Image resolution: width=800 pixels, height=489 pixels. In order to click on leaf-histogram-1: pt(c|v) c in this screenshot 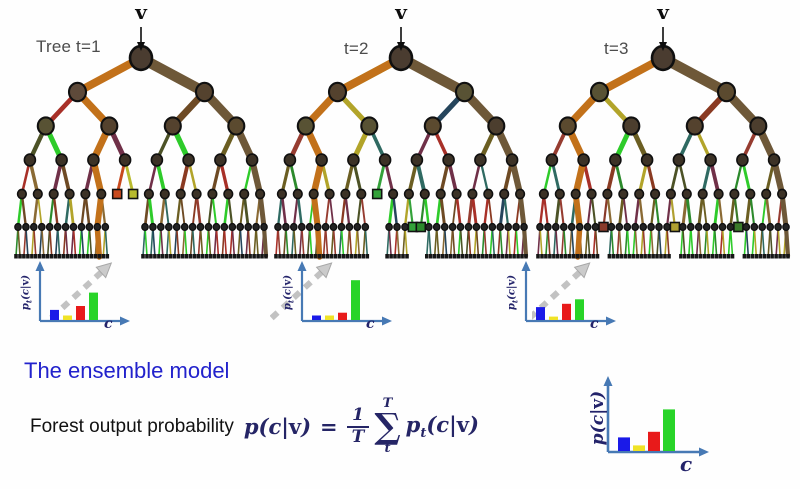, I will do `click(81, 298)`.